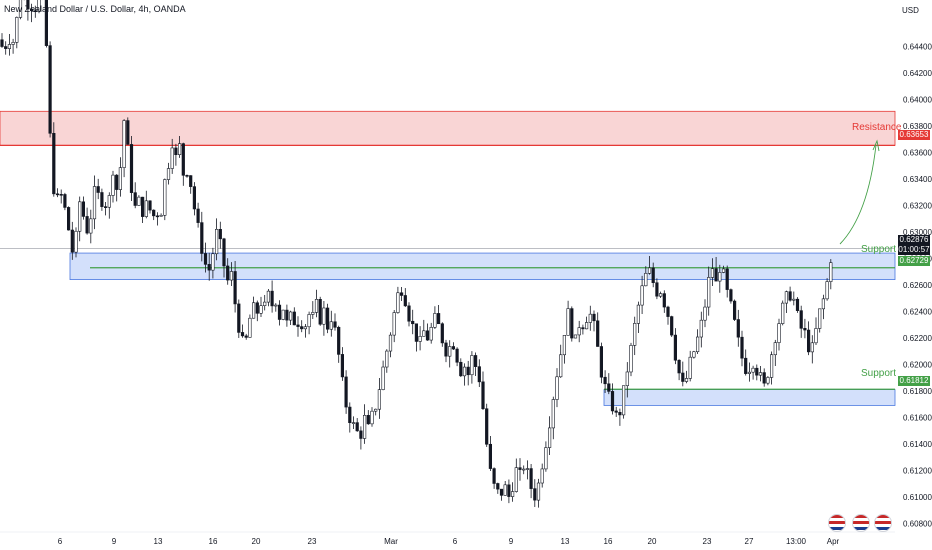  Describe the element at coordinates (917, 497) in the screenshot. I see `y-tick-label: 0.61000` at that location.